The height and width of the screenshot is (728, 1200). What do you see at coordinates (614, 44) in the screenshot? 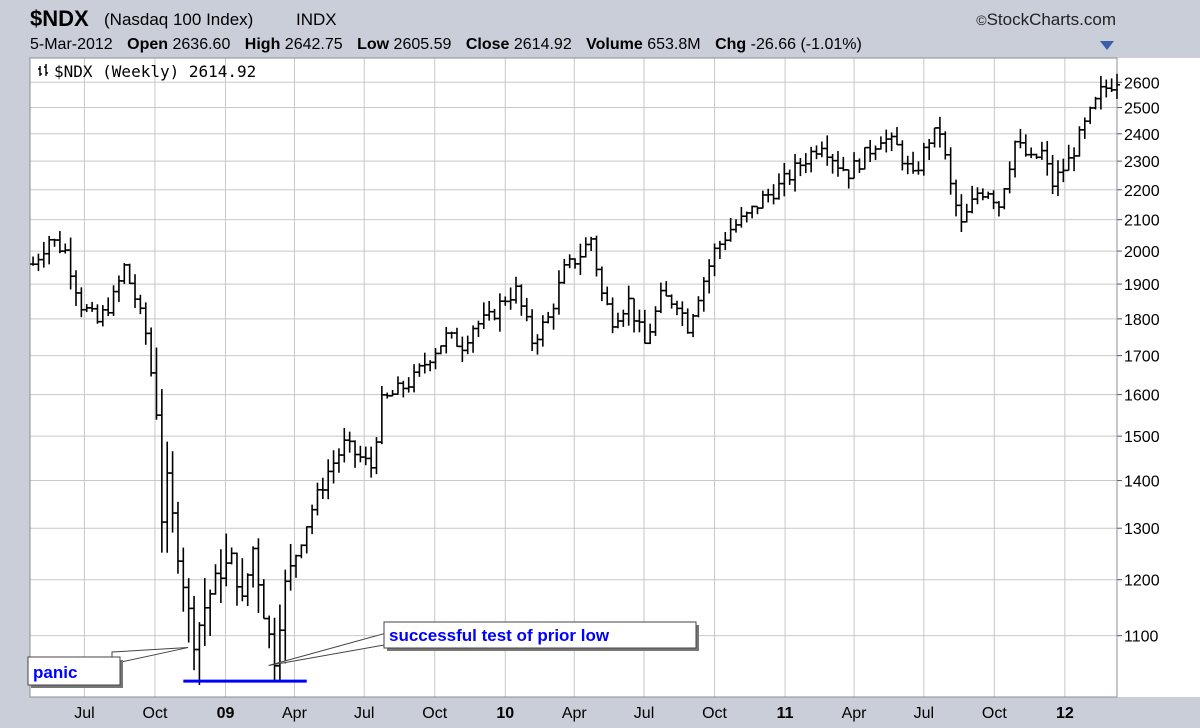
I see `volume-label: Volume` at bounding box center [614, 44].